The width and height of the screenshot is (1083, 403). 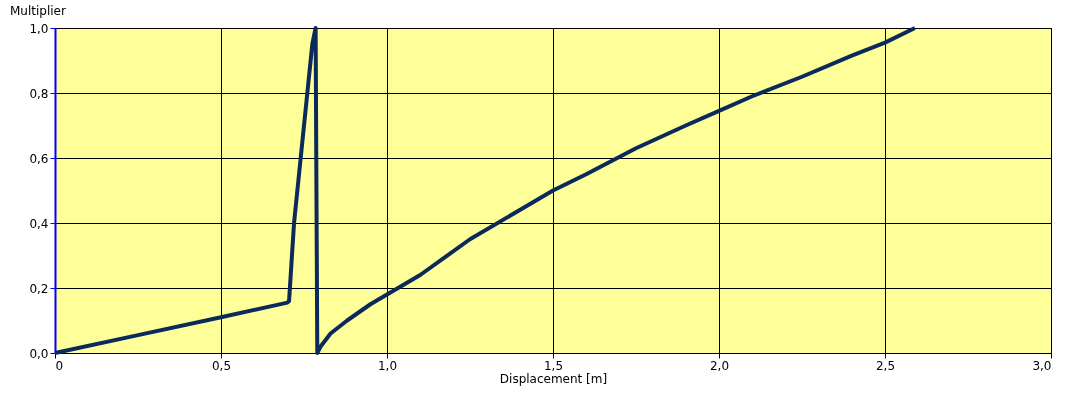 What do you see at coordinates (39, 288) in the screenshot?
I see `y-tick-label: 0,2` at bounding box center [39, 288].